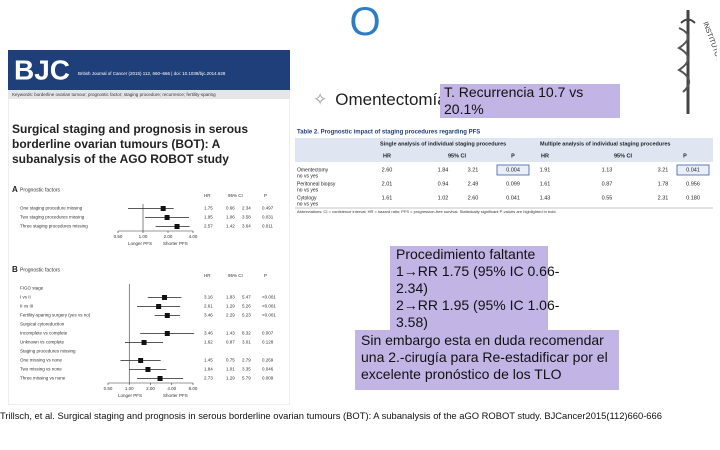  I want to click on ci-value: 3.64, so click(246, 226).